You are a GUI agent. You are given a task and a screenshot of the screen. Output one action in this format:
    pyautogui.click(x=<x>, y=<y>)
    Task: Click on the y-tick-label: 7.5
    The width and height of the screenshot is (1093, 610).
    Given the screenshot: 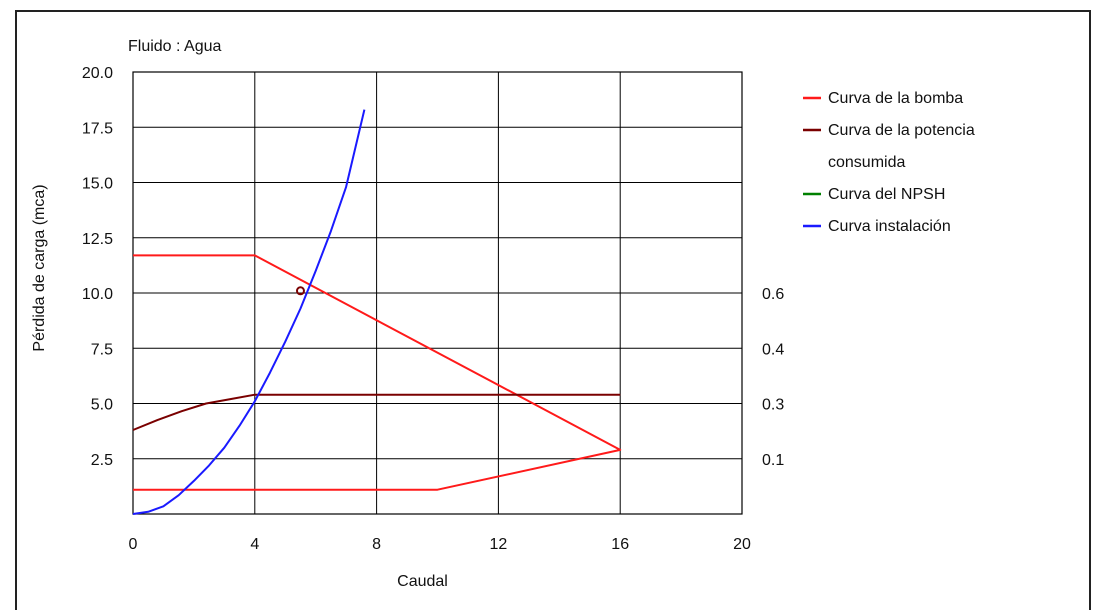 What is the action you would take?
    pyautogui.click(x=102, y=349)
    